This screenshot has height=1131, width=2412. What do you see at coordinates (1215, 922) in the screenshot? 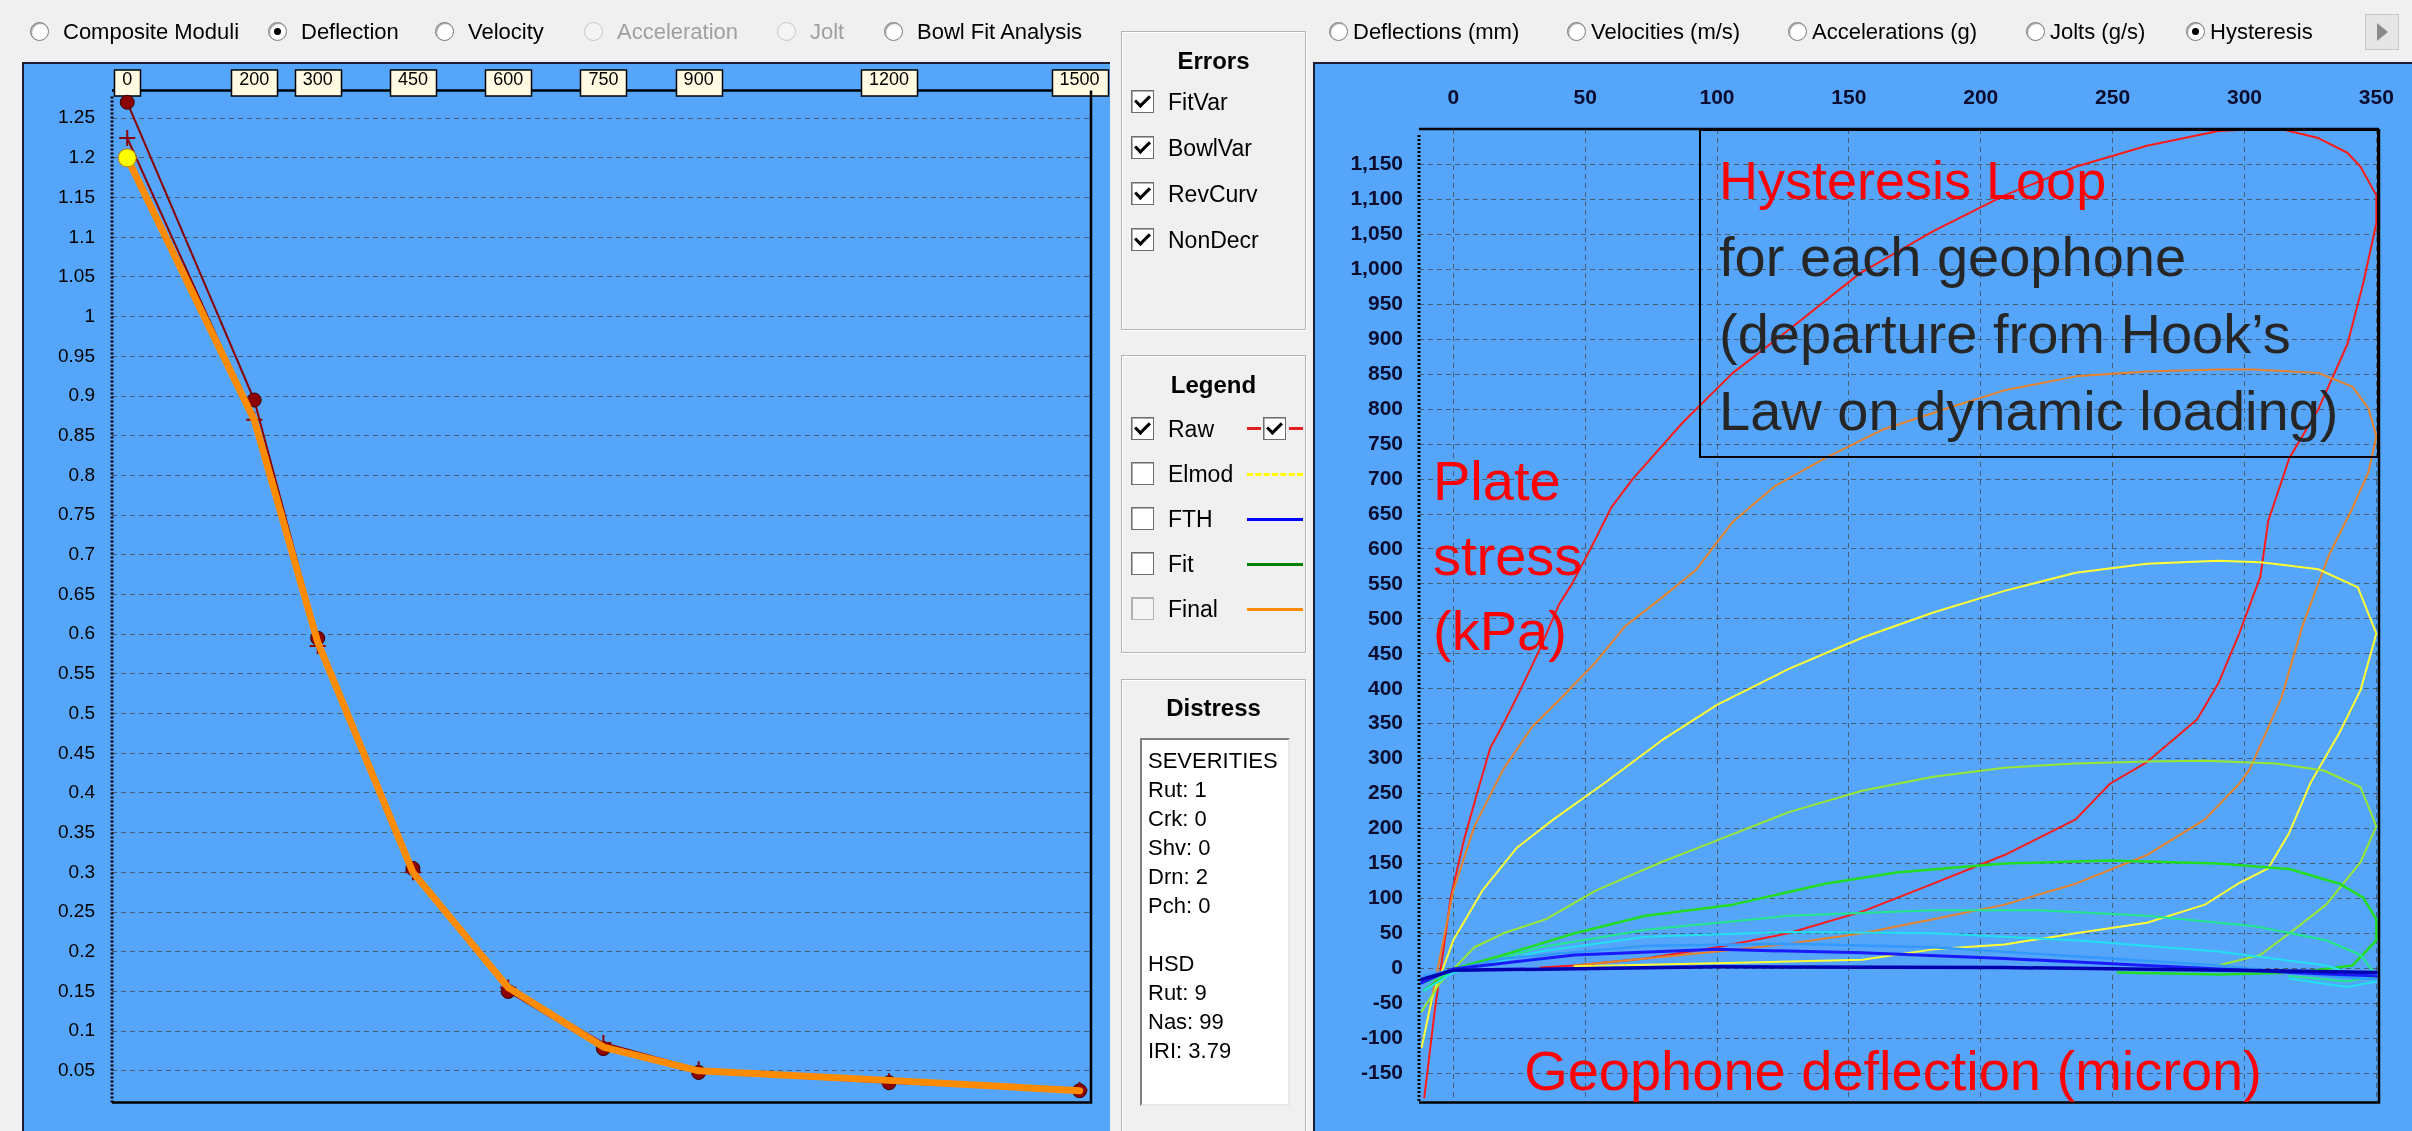
I see `text-field: SEVERITIES Rut: 1 Crk: 0 Shv: 0 Drn: 2 Pch: 0 HSD Rut: 9 Nas: 99 IRI: 3.79` at bounding box center [1215, 922].